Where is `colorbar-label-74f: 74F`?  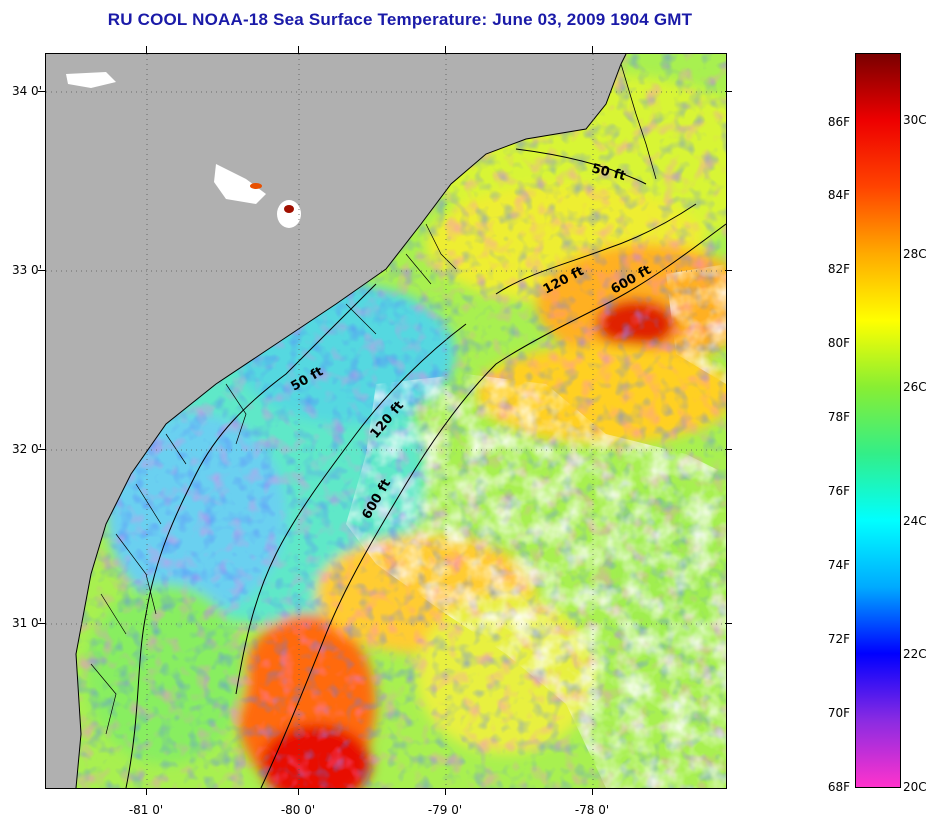 colorbar-label-74f: 74F is located at coordinates (838, 565).